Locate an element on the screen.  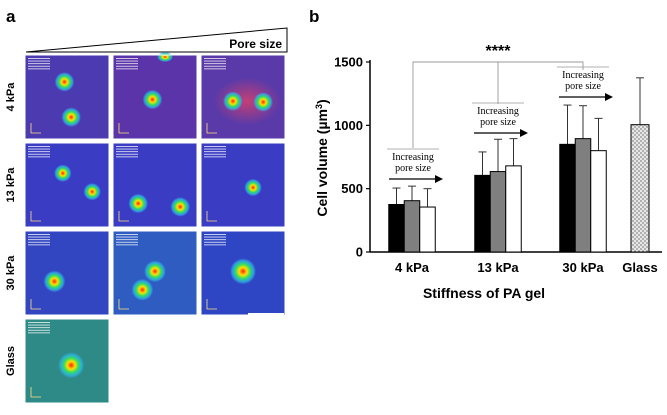
y-tick-label: 500 is located at coordinates (352, 188).